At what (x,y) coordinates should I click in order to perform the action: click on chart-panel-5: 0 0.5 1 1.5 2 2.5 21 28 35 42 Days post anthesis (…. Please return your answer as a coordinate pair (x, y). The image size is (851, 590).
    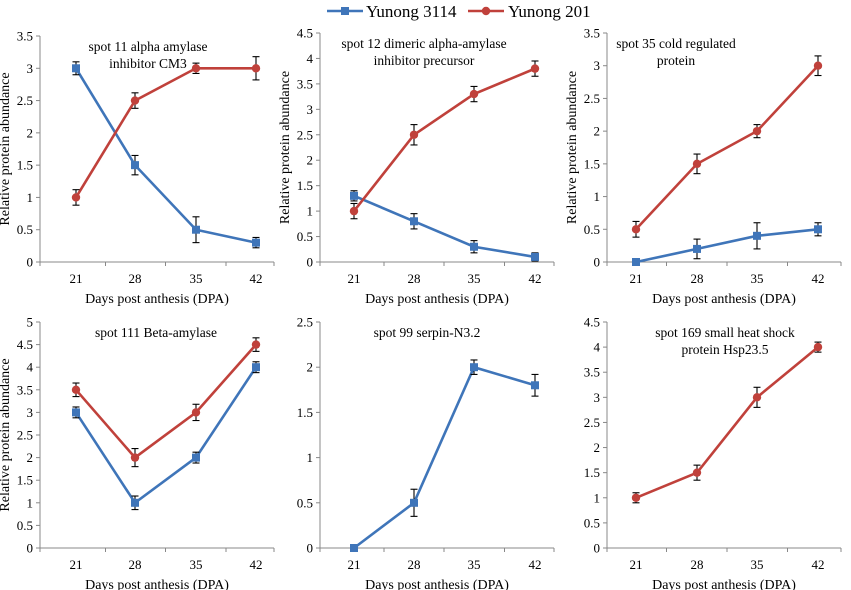
    Looking at the image, I should click on (426, 452).